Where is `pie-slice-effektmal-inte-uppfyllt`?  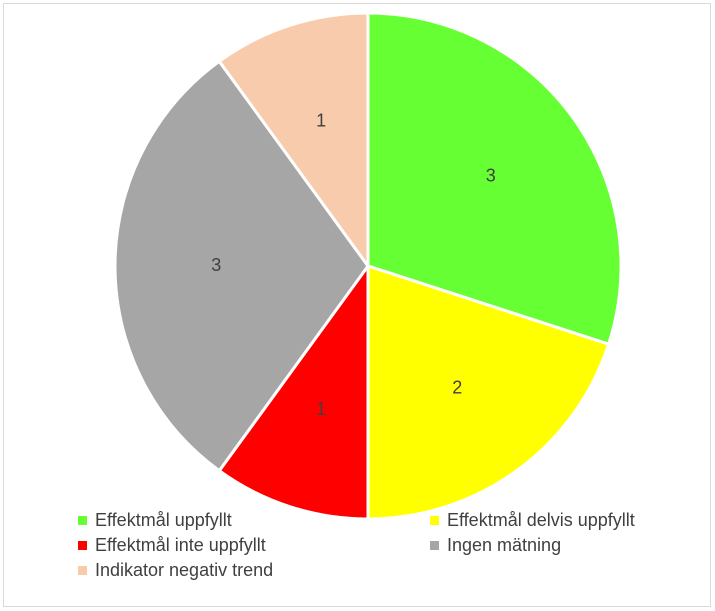
pie-slice-effektmal-inte-uppfyllt is located at coordinates (293, 392).